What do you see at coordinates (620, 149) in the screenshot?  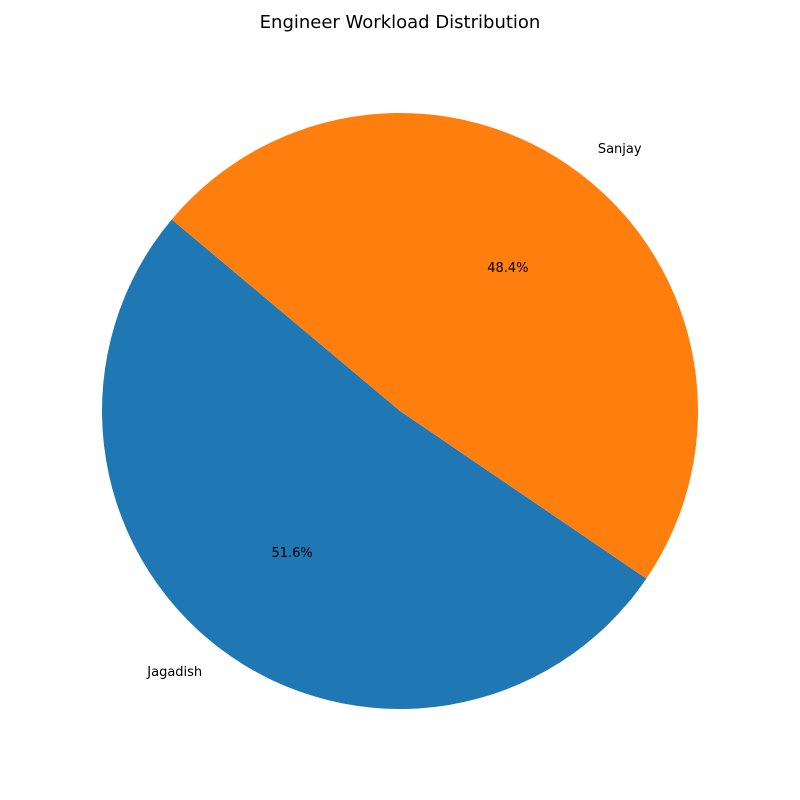 I see `slice-label-sanjay: Sanjay` at bounding box center [620, 149].